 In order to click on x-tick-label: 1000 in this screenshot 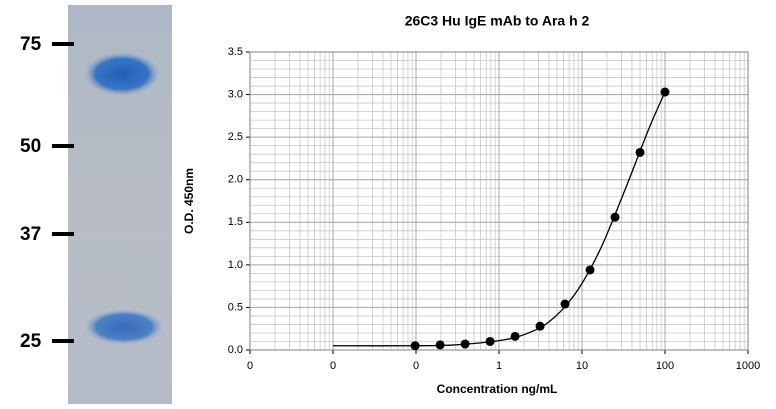, I will do `click(748, 366)`.